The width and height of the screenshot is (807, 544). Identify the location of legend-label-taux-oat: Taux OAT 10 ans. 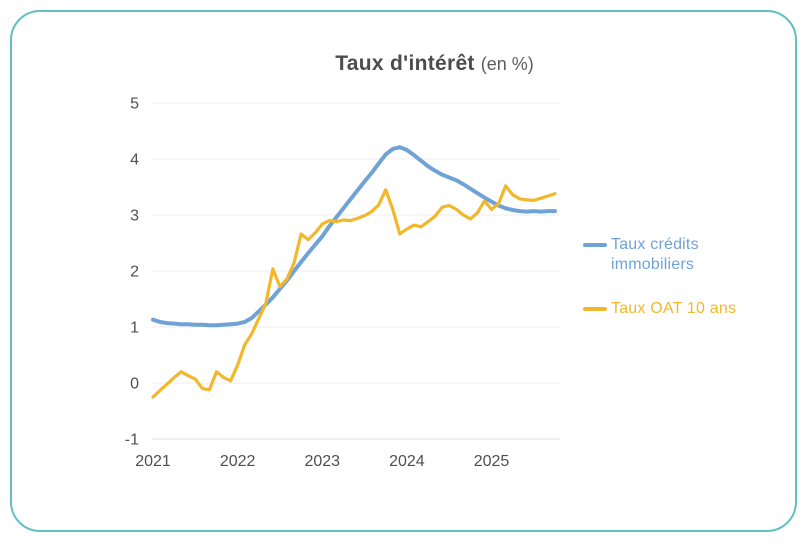
(674, 308).